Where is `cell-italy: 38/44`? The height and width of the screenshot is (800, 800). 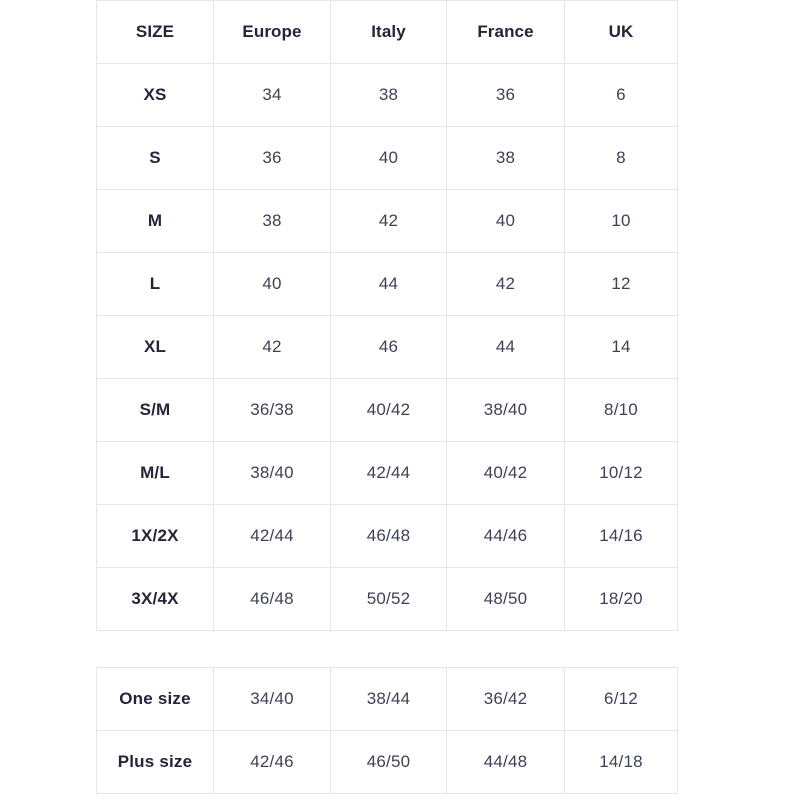
cell-italy: 38/44 is located at coordinates (388, 699).